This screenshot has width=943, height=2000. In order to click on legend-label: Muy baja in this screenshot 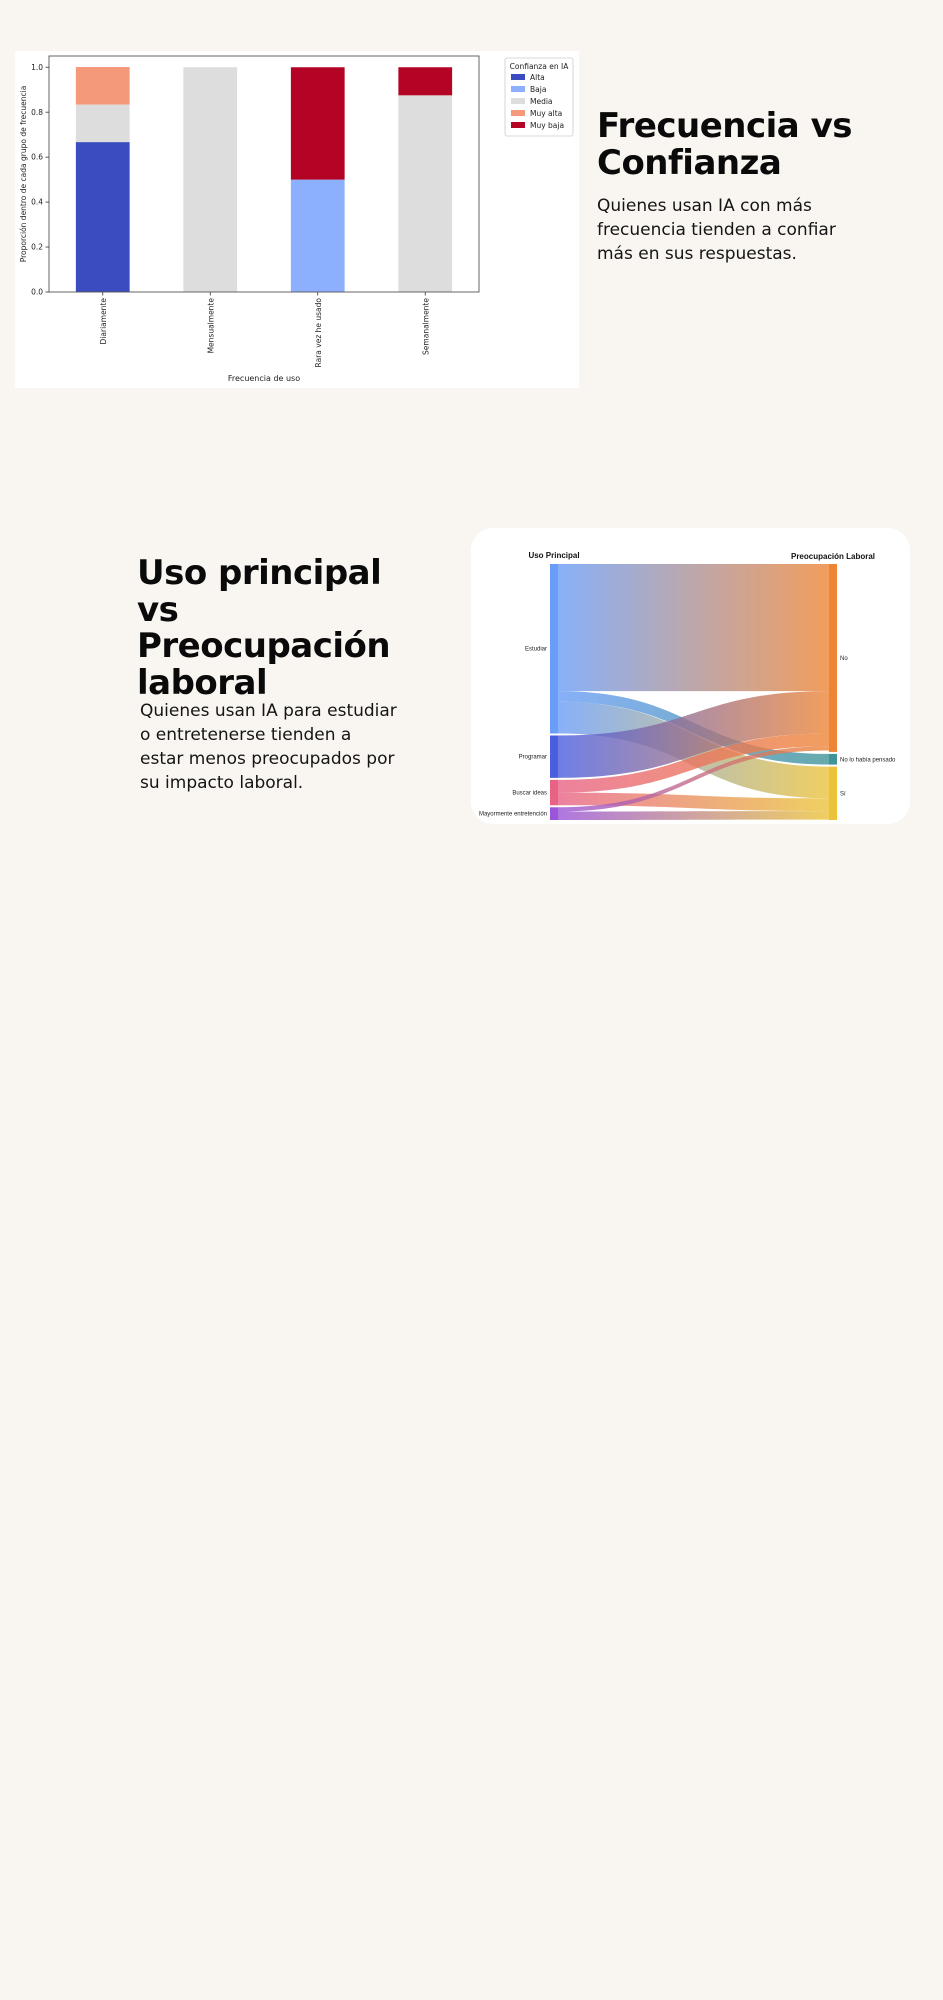, I will do `click(547, 125)`.